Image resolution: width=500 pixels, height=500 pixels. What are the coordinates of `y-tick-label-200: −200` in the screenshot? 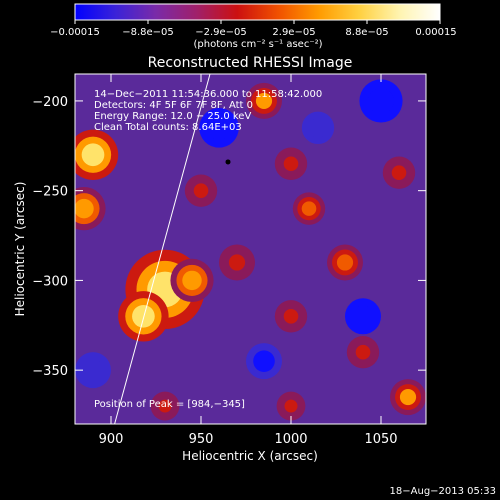 It's located at (50, 102).